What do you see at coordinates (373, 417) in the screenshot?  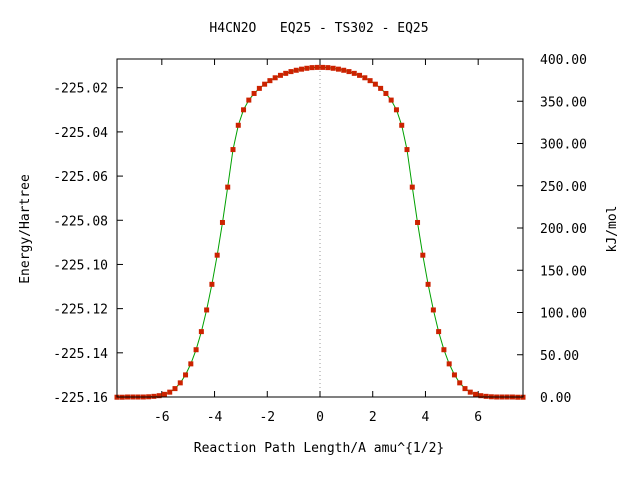 I see `x-tick-label: 2` at bounding box center [373, 417].